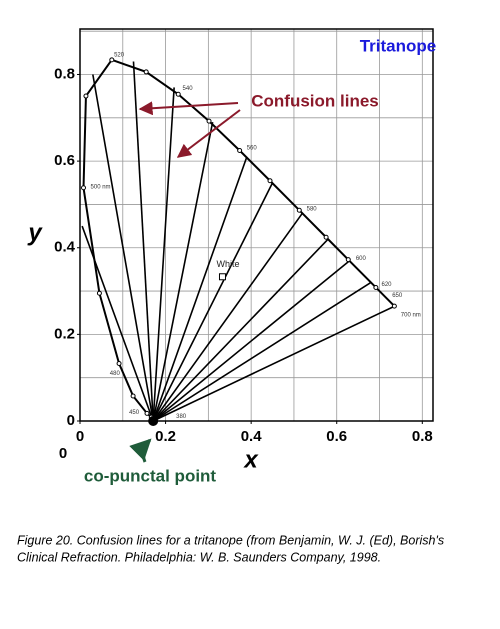  Describe the element at coordinates (188, 89) in the screenshot. I see `wavelength-label: 540` at that location.